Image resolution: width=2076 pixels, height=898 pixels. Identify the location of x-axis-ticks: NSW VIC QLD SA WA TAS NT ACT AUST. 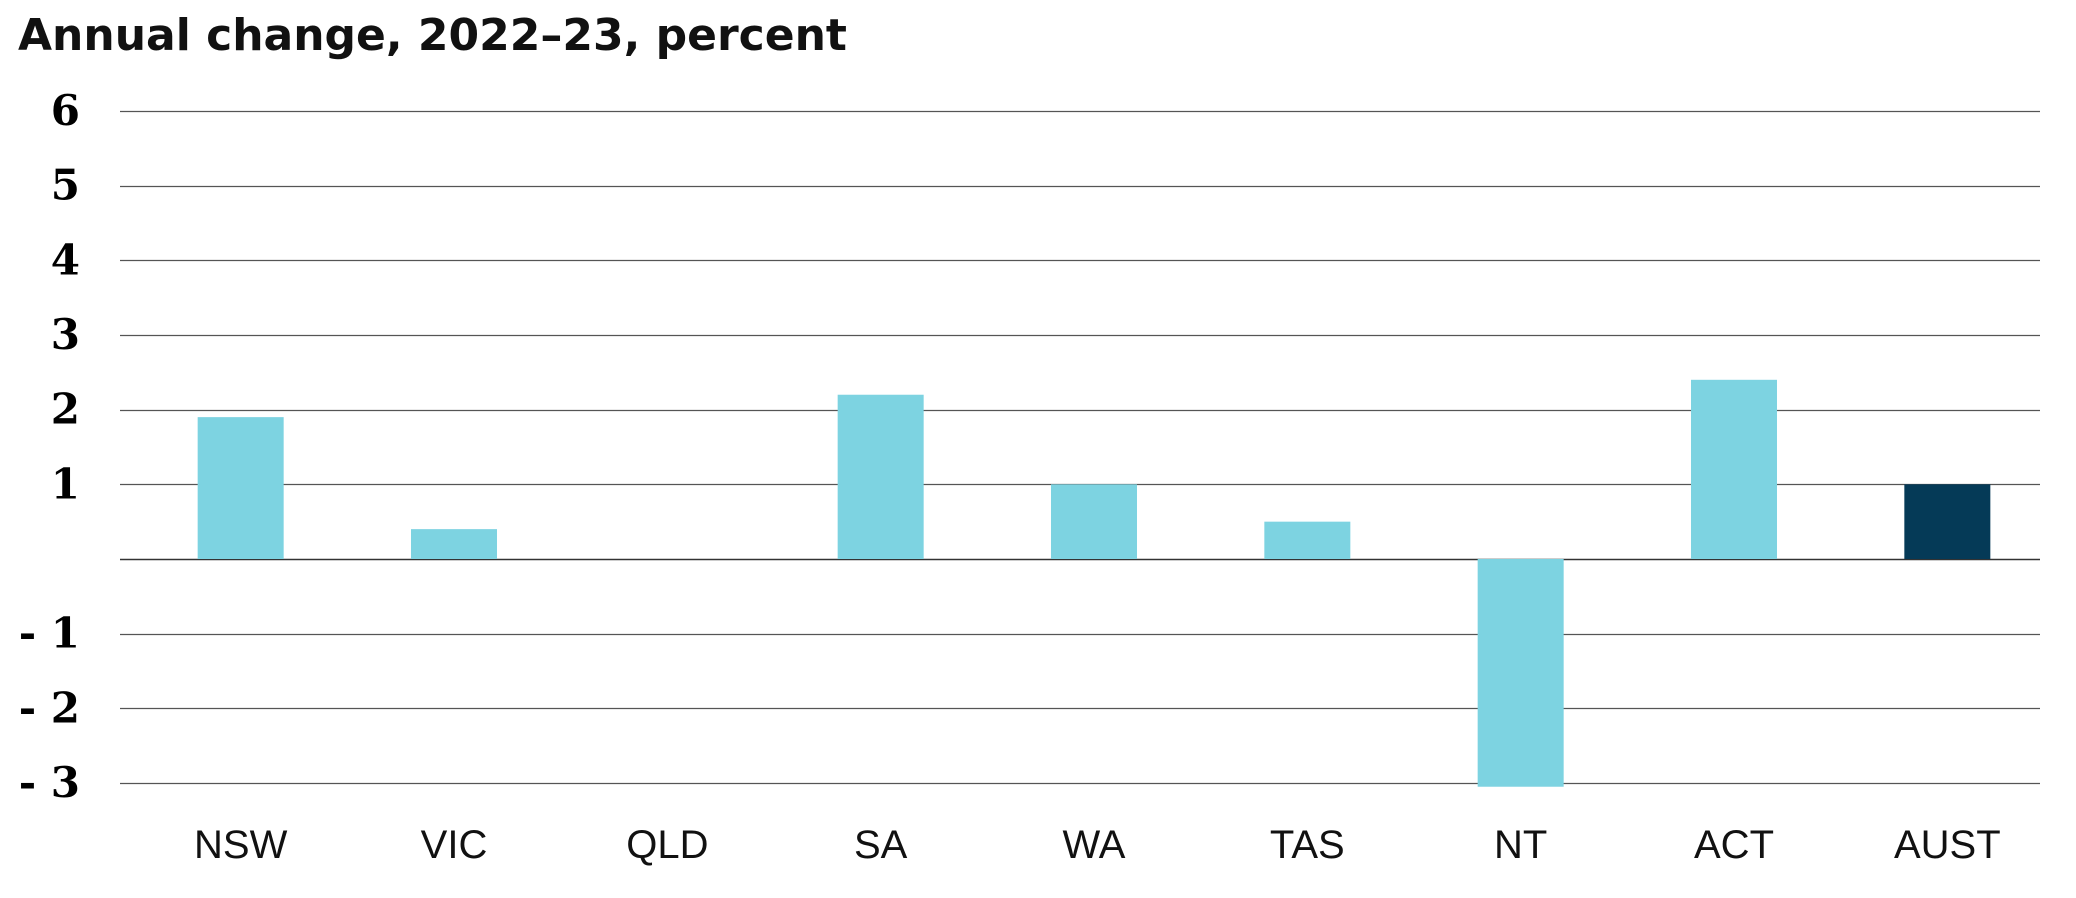
(1097, 845).